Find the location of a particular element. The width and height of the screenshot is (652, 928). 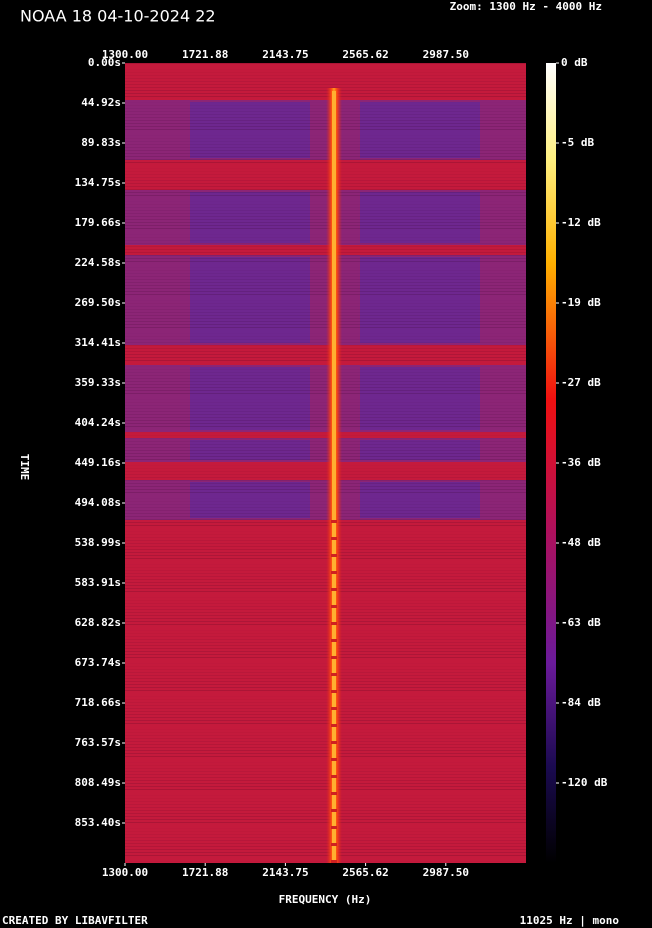

y-tick-label: 134.75s is located at coordinates (98, 182).